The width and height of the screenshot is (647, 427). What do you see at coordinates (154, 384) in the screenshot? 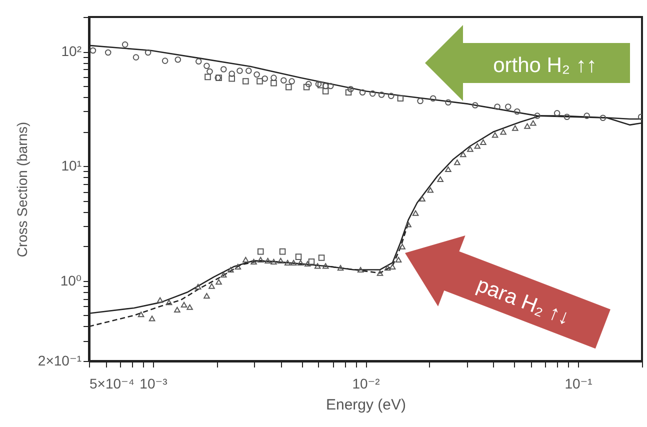
I see `x-tick-label: 10⁻³` at bounding box center [154, 384].